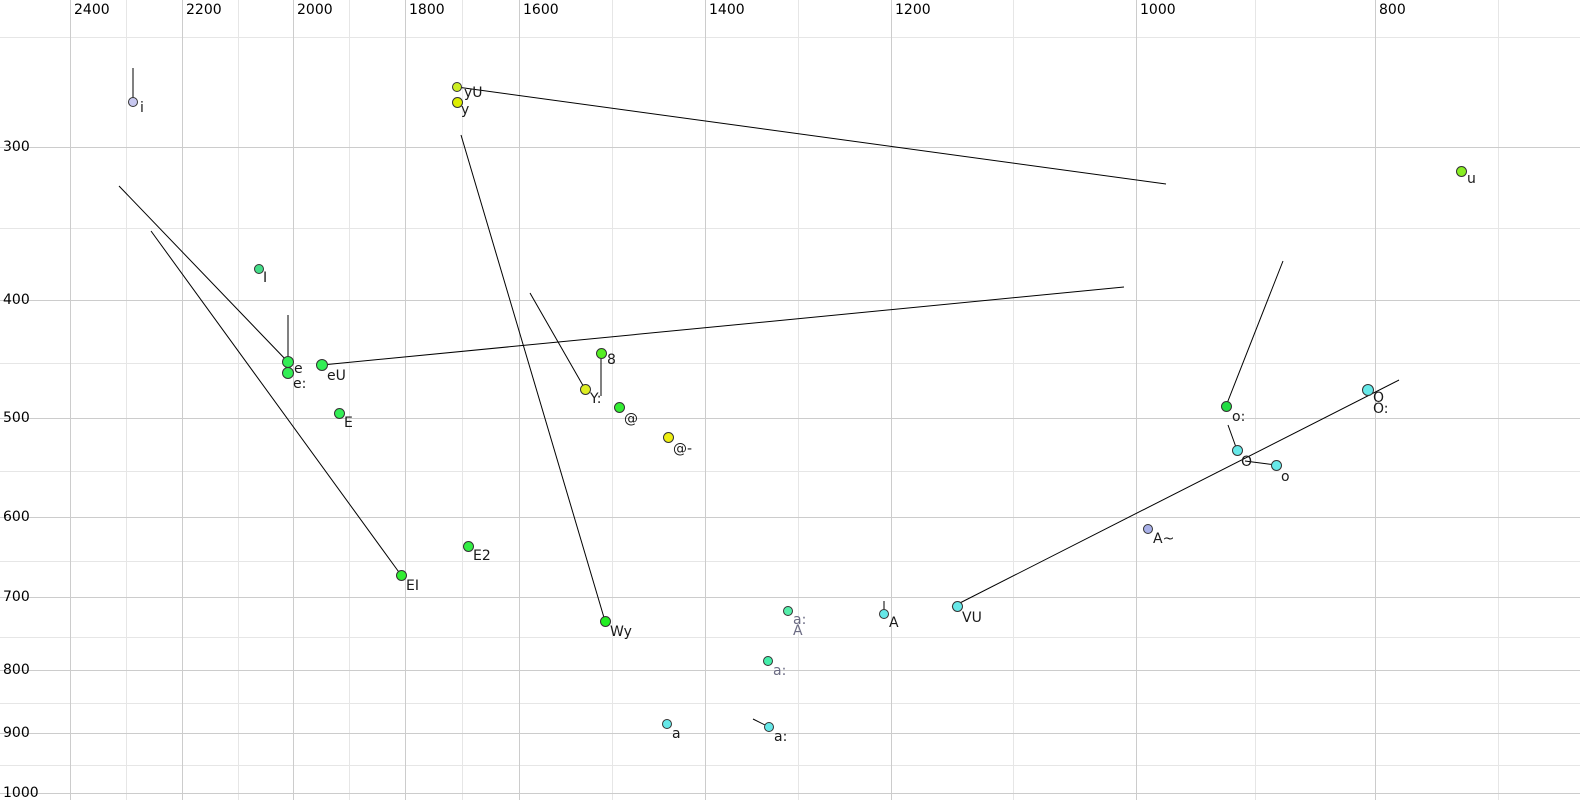 The height and width of the screenshot is (800, 1580). Describe the element at coordinates (427, 10) in the screenshot. I see `x-axis-tick-1800: 1800` at that location.